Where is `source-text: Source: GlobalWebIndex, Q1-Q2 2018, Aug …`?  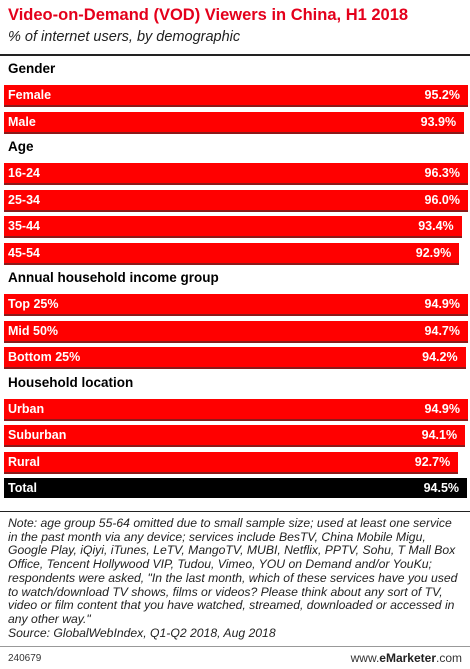
source-text: Source: GlobalWebIndex, Q1-Q2 2018, Aug … is located at coordinates (142, 632).